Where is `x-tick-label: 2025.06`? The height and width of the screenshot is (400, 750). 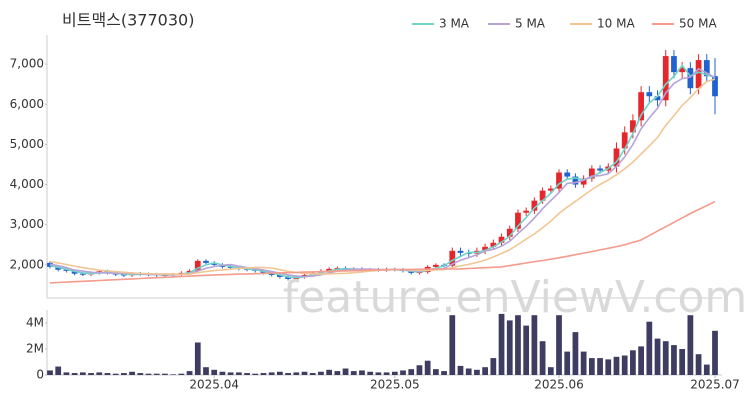
x-tick-label: 2025.06 is located at coordinates (559, 385).